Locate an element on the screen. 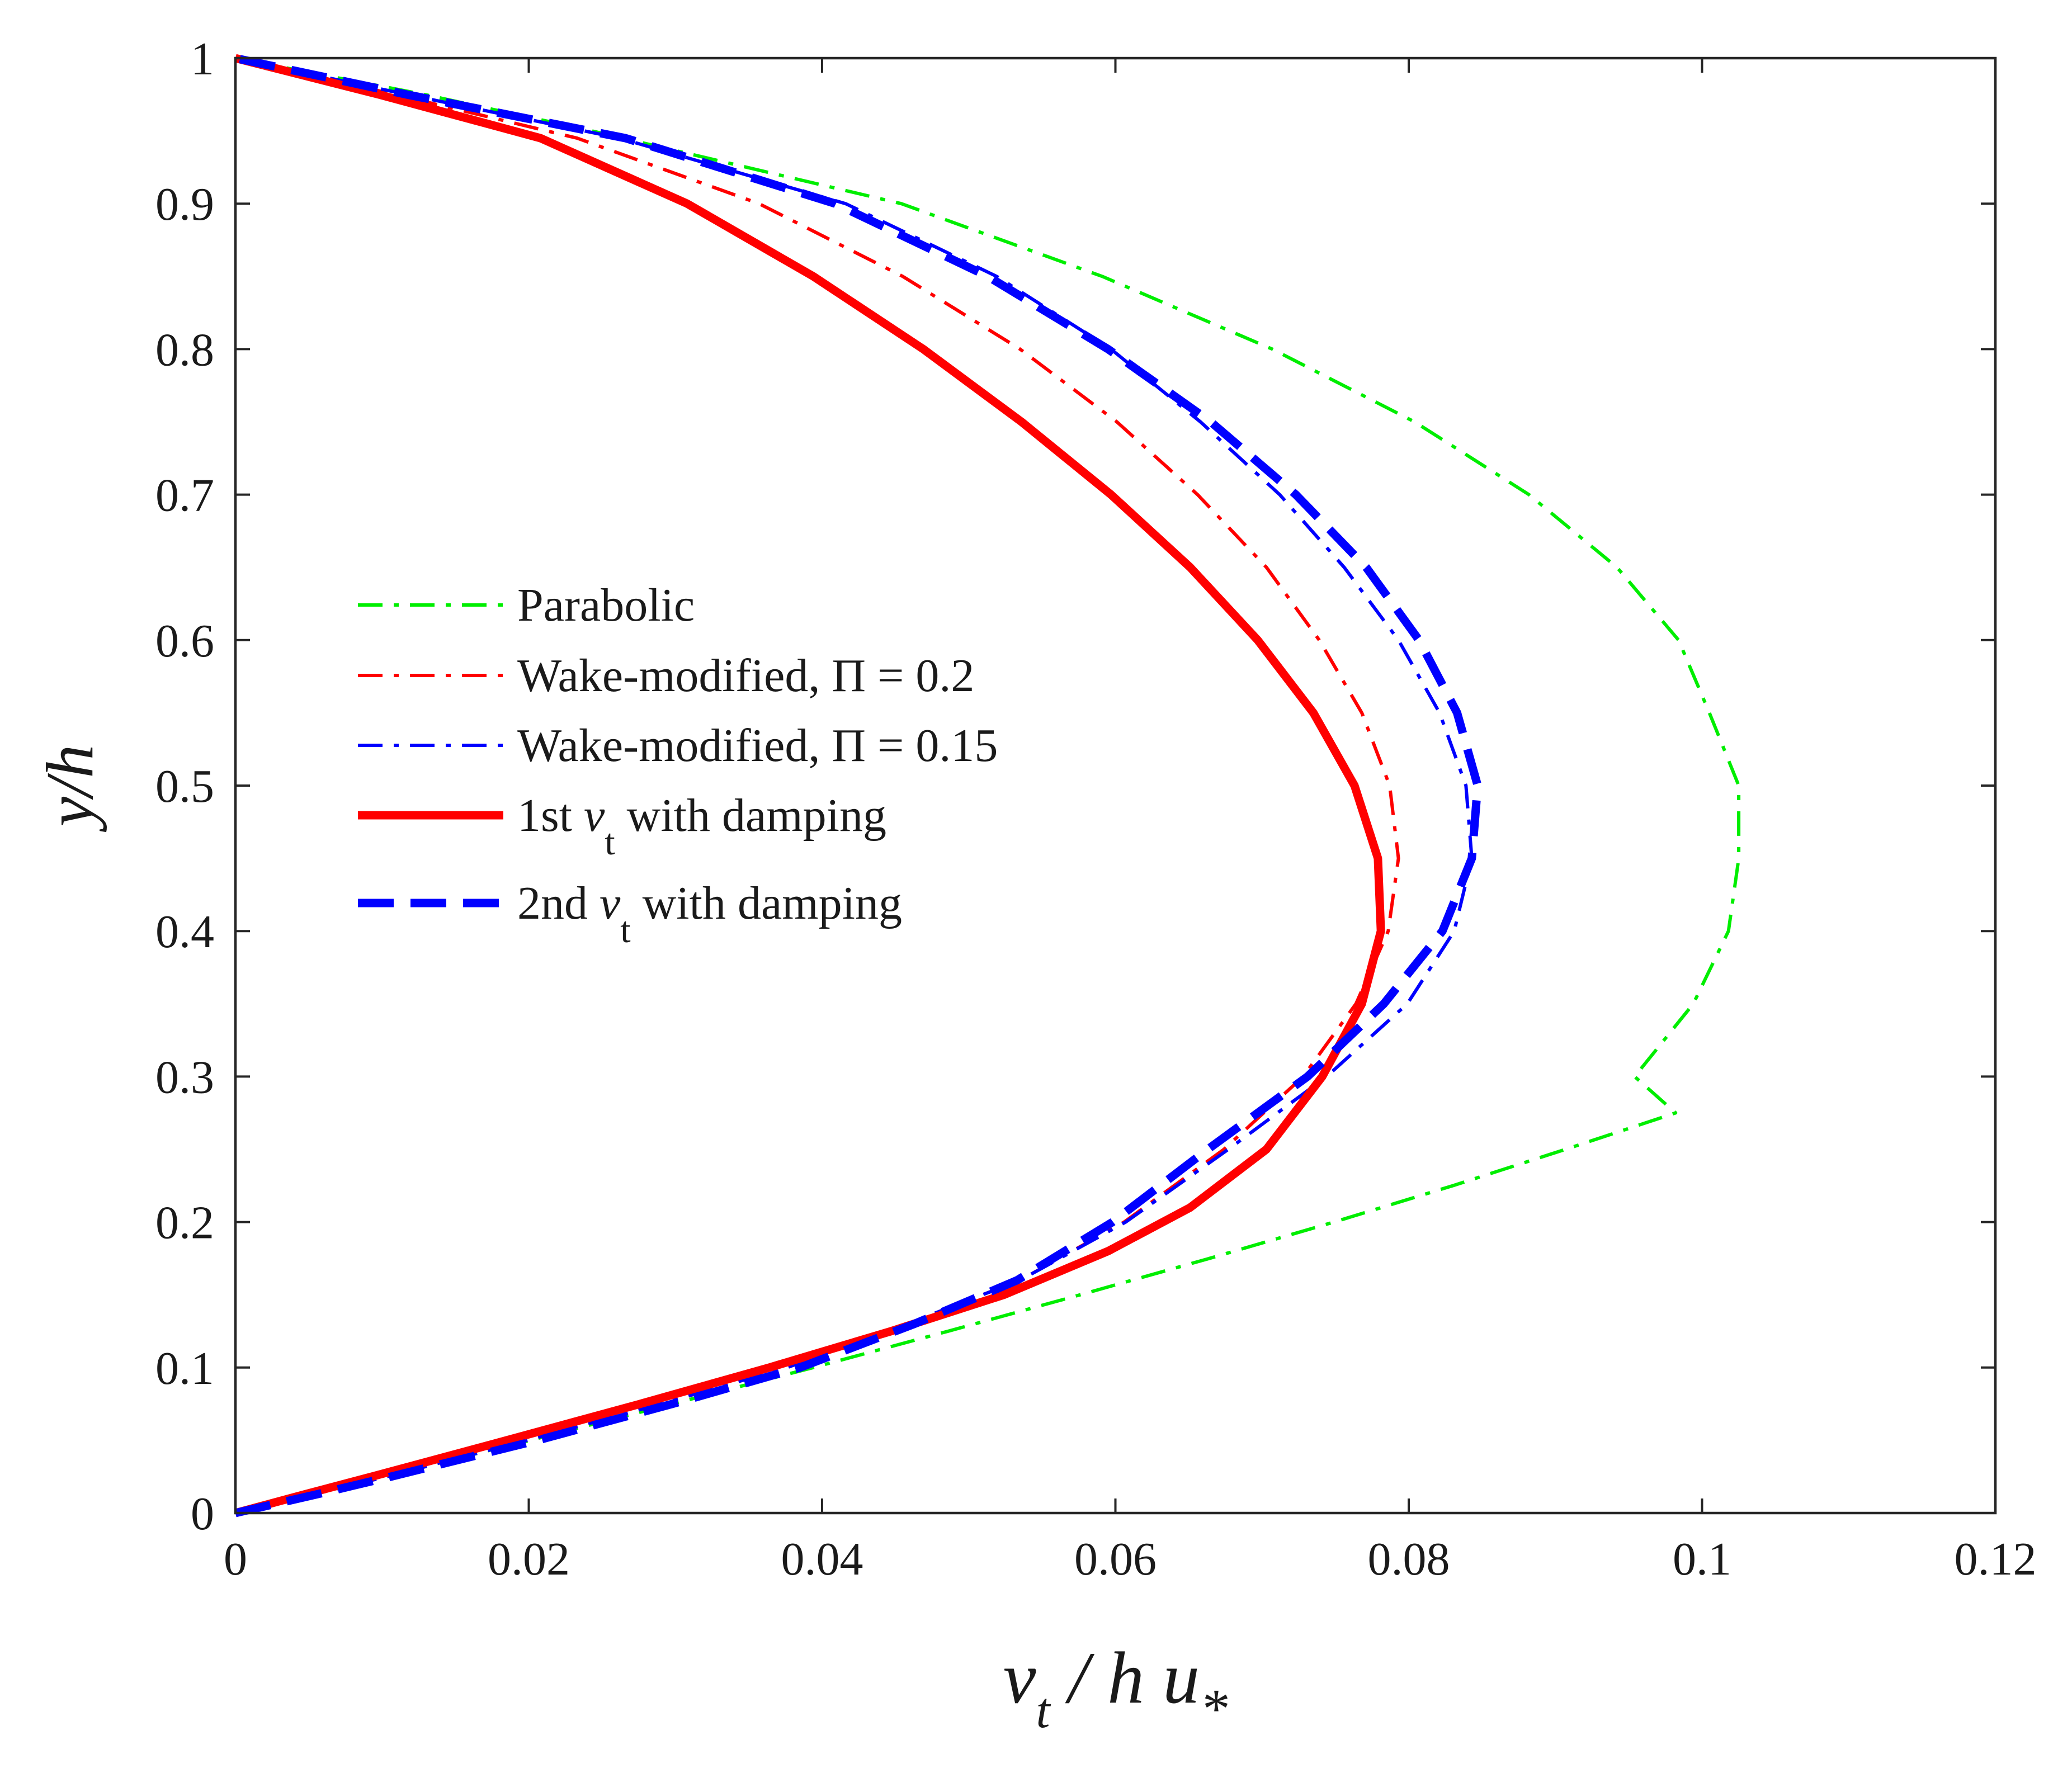 This screenshot has width=2072, height=1768. y-axis-label: y/h is located at coordinates (69, 789).